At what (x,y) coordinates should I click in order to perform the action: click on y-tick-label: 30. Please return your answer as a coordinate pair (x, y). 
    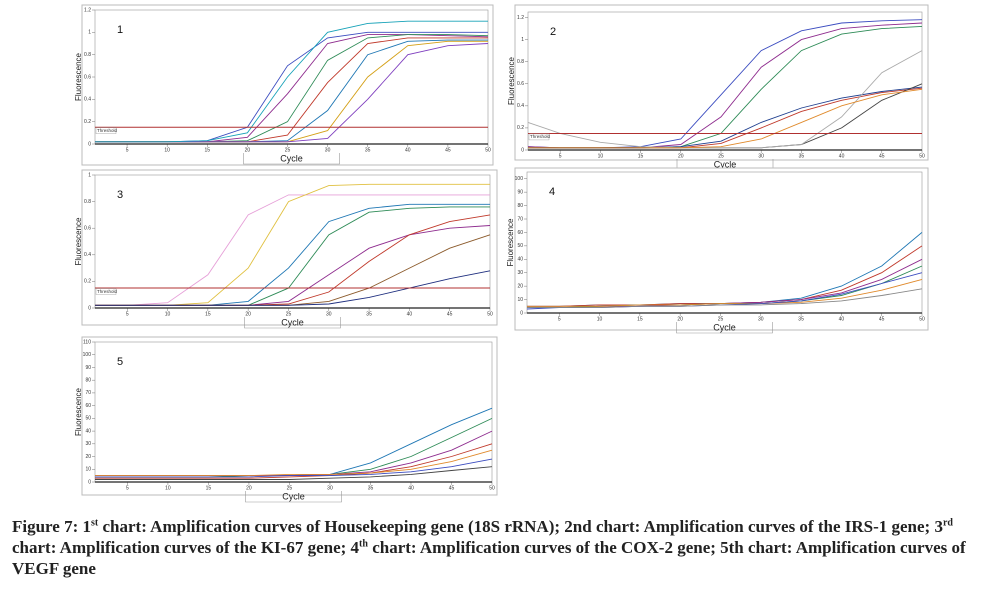
    Looking at the image, I should click on (520, 273).